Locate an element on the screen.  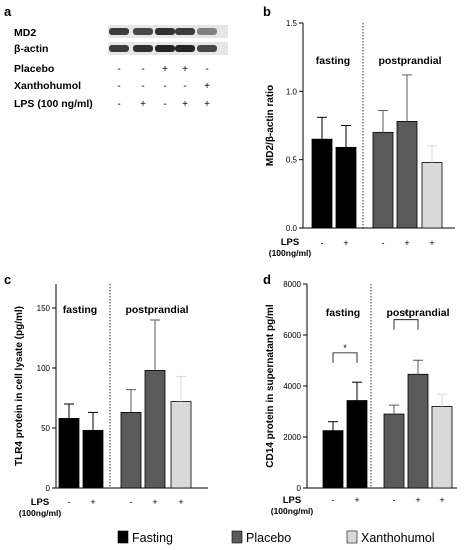
legend-label: Xanthohumol is located at coordinates (398, 538).